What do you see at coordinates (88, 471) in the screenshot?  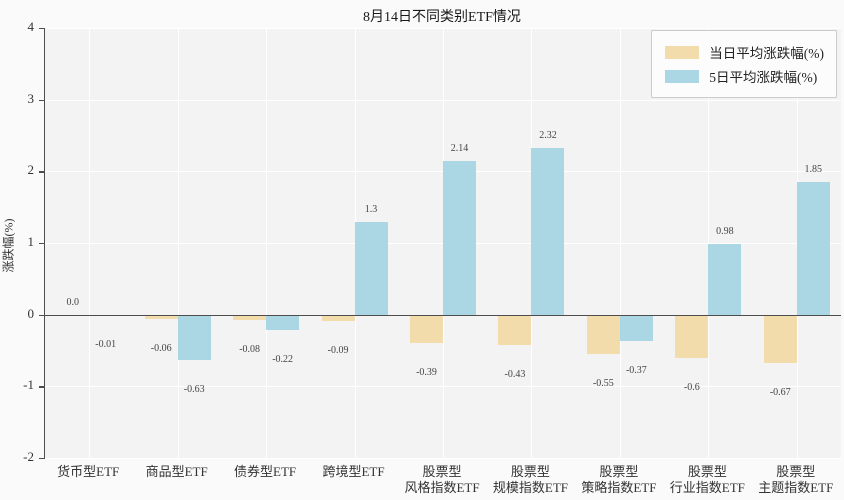 I see `x-tick-label: 货币型ETF` at bounding box center [88, 471].